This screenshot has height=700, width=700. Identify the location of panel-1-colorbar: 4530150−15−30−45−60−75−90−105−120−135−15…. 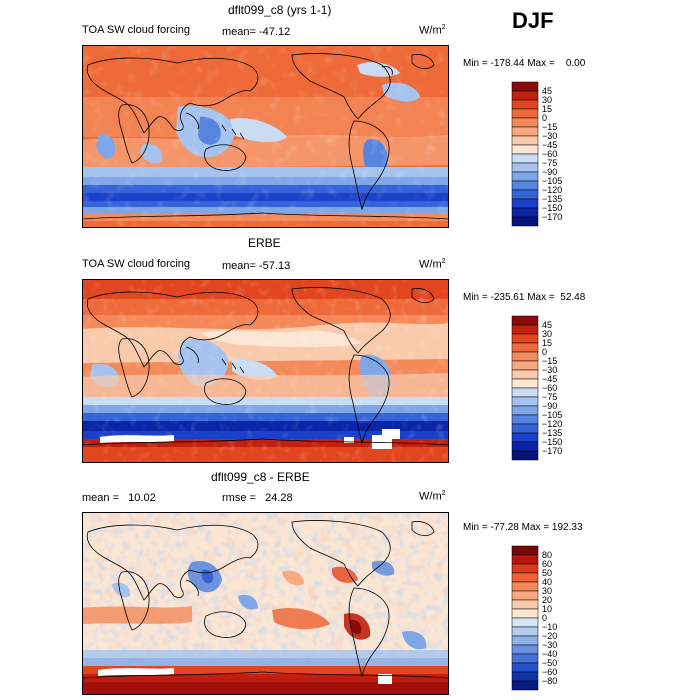
(536, 154).